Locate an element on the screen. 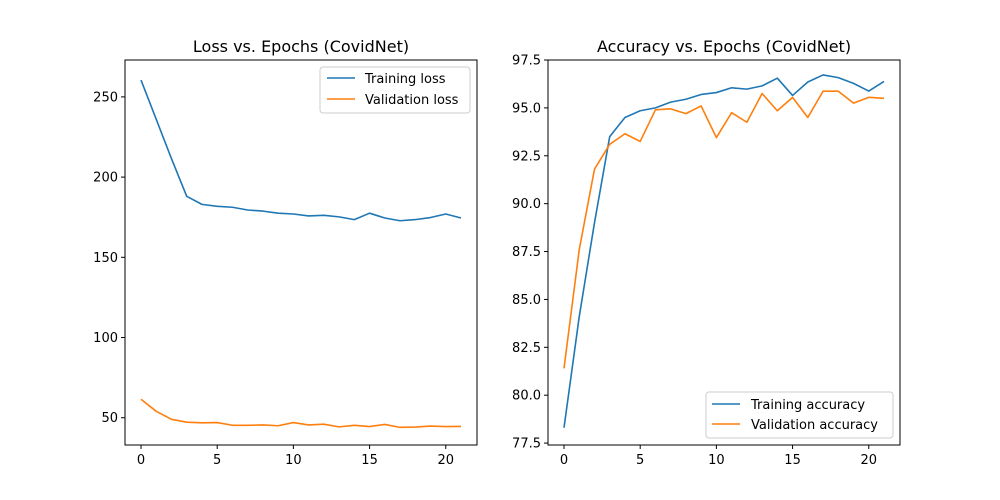 The image size is (1000, 500). y-tick-label: 77.5 is located at coordinates (526, 444).